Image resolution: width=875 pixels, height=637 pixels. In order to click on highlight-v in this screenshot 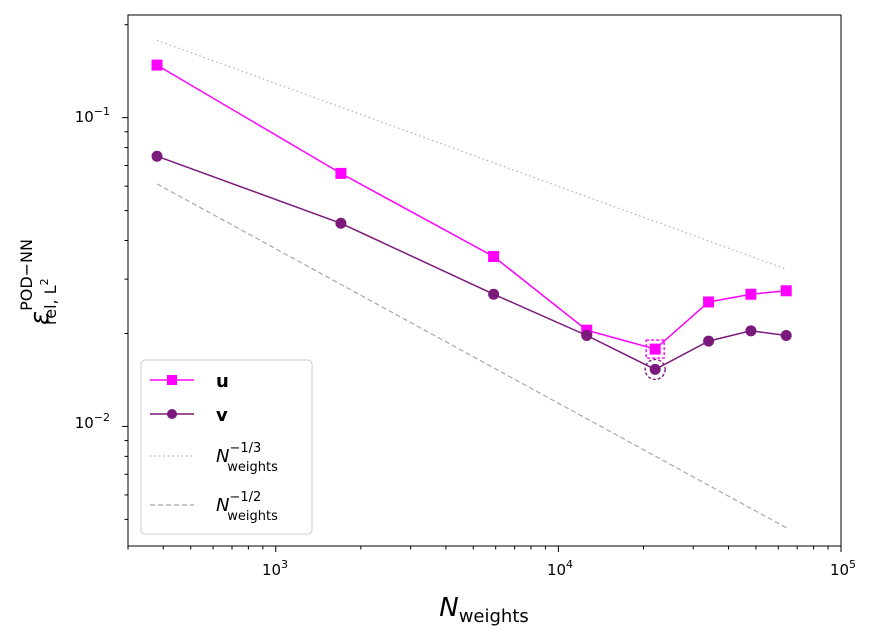, I will do `click(655, 369)`.